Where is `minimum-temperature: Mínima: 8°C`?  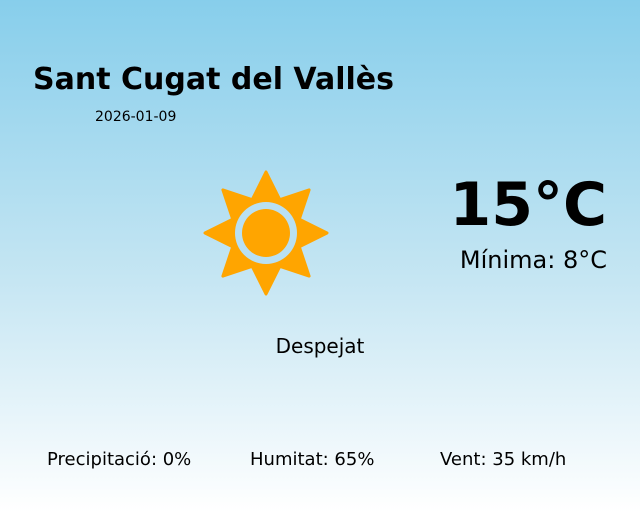 minimum-temperature: Mínima: 8°C is located at coordinates (533, 260).